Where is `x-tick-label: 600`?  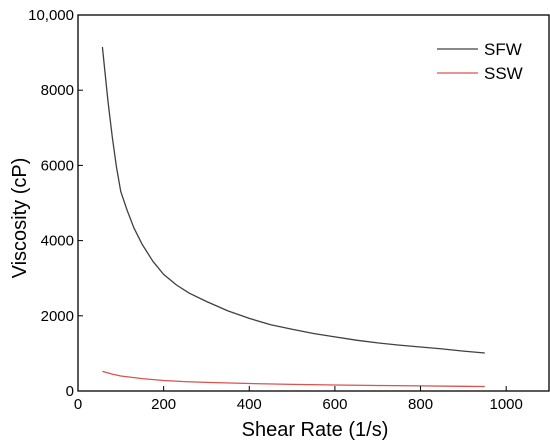 x-tick-label: 600 is located at coordinates (334, 404).